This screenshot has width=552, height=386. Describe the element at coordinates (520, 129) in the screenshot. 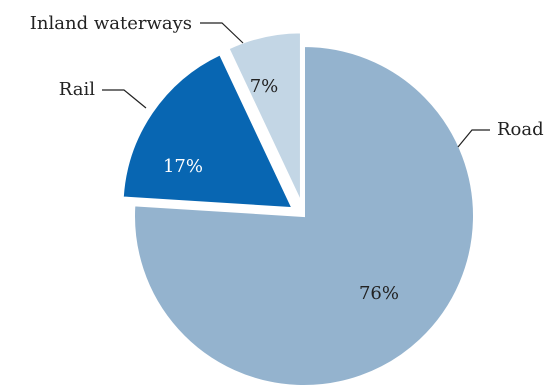

I see `category-label-road: Road` at that location.